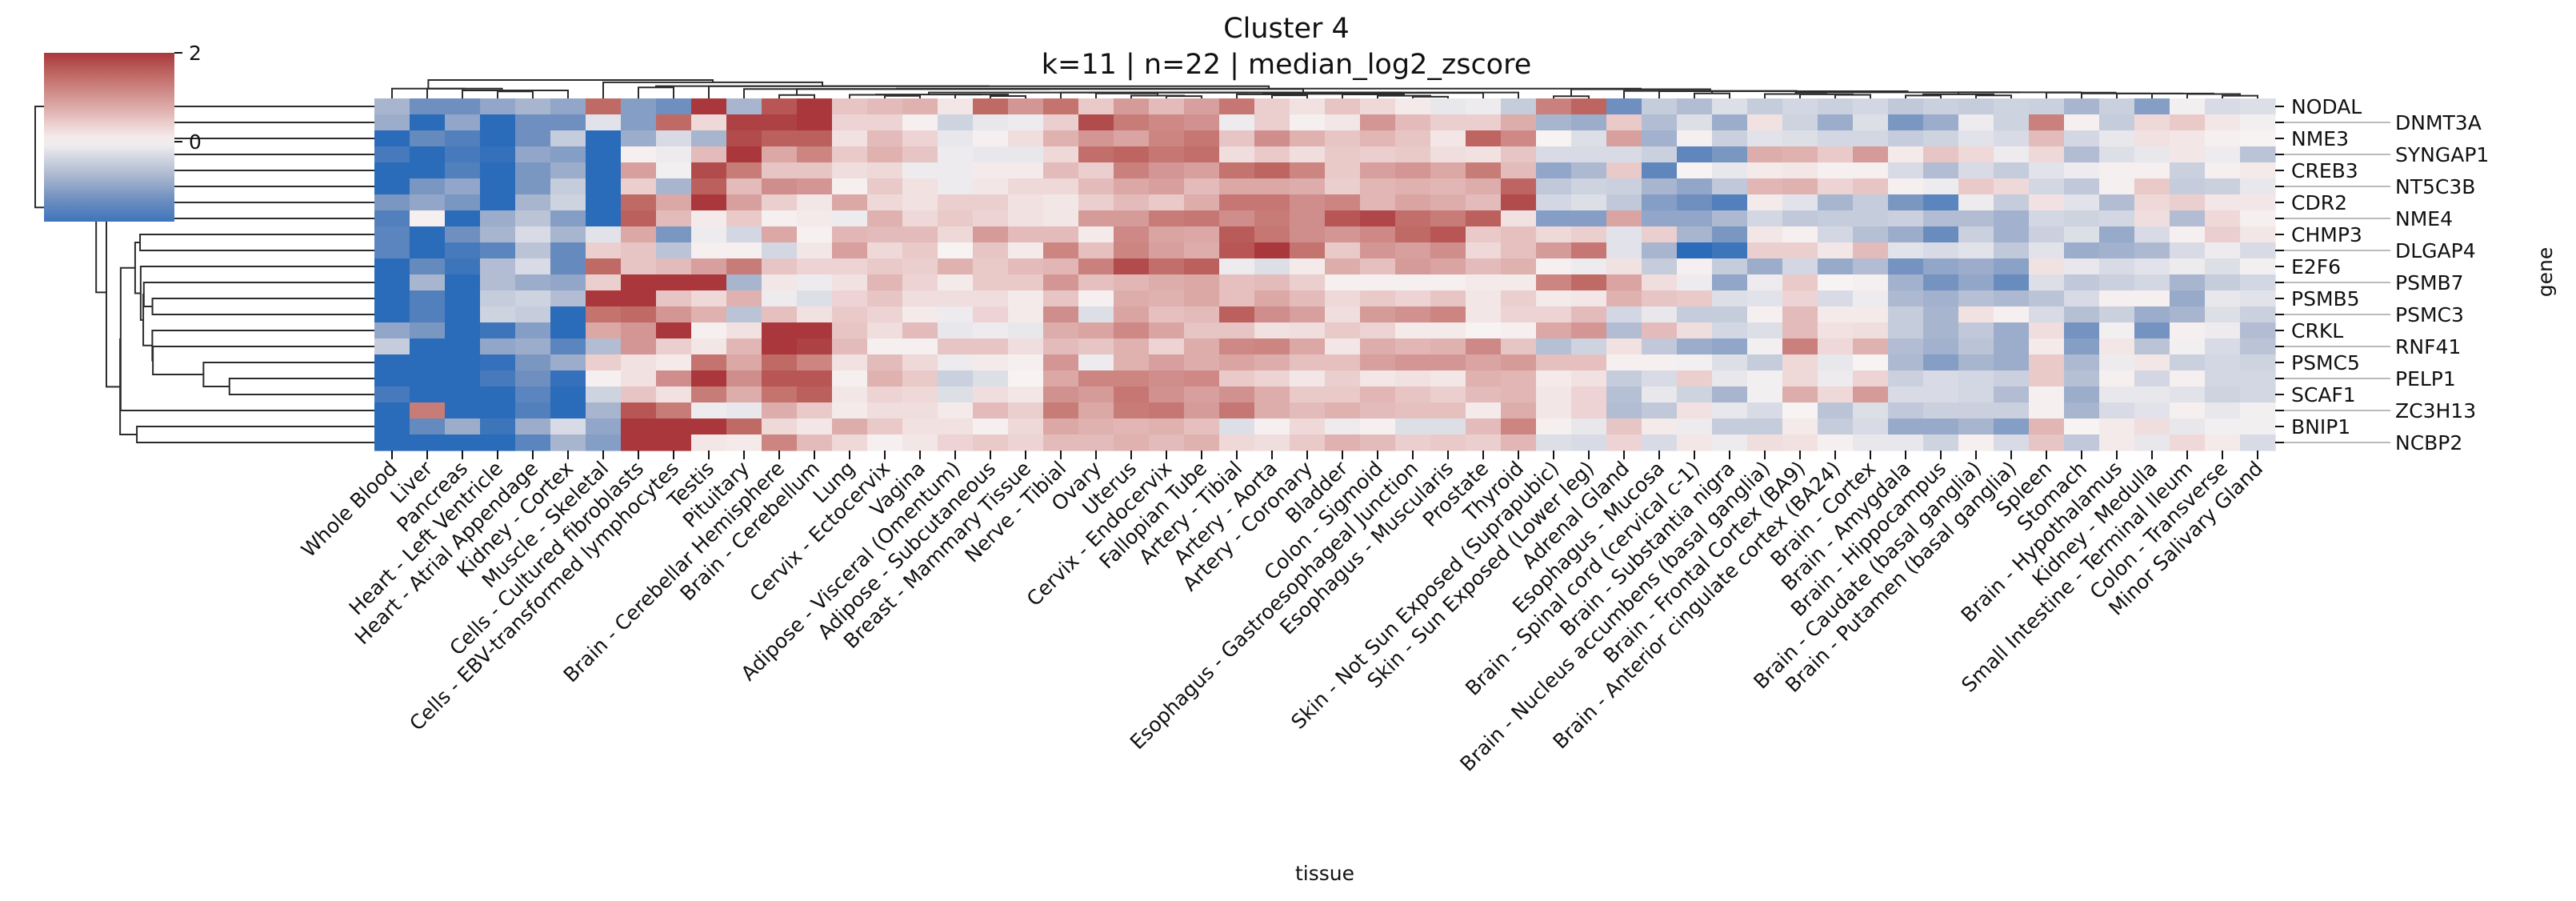  I want to click on gene-label: RNF41, so click(2428, 346).